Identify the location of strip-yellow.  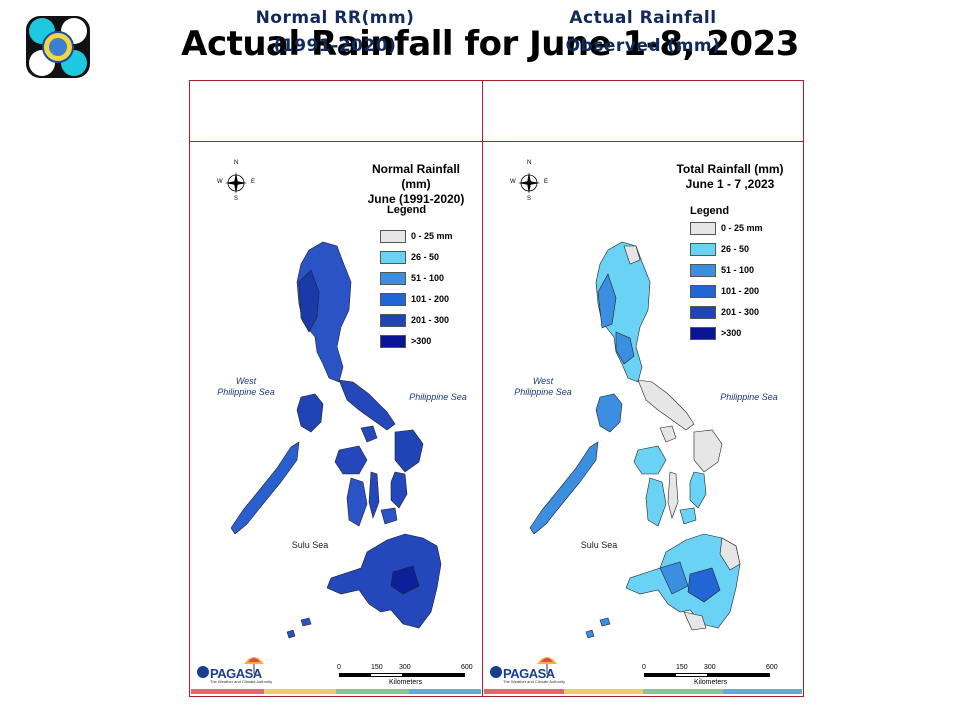
(603, 691).